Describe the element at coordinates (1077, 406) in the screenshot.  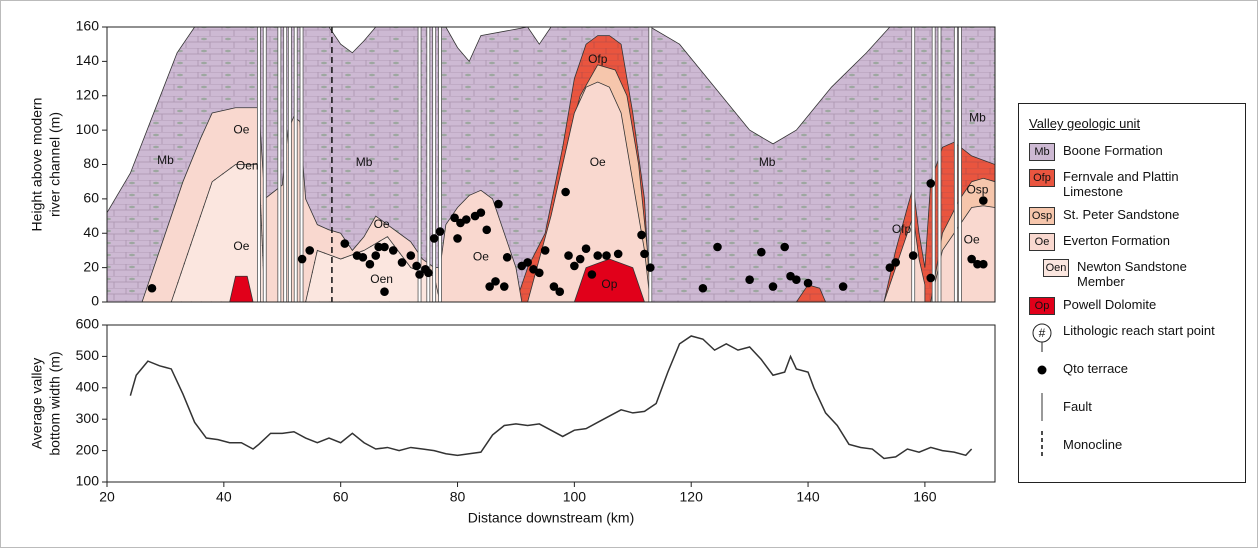
I see `legend-label: Fault` at that location.